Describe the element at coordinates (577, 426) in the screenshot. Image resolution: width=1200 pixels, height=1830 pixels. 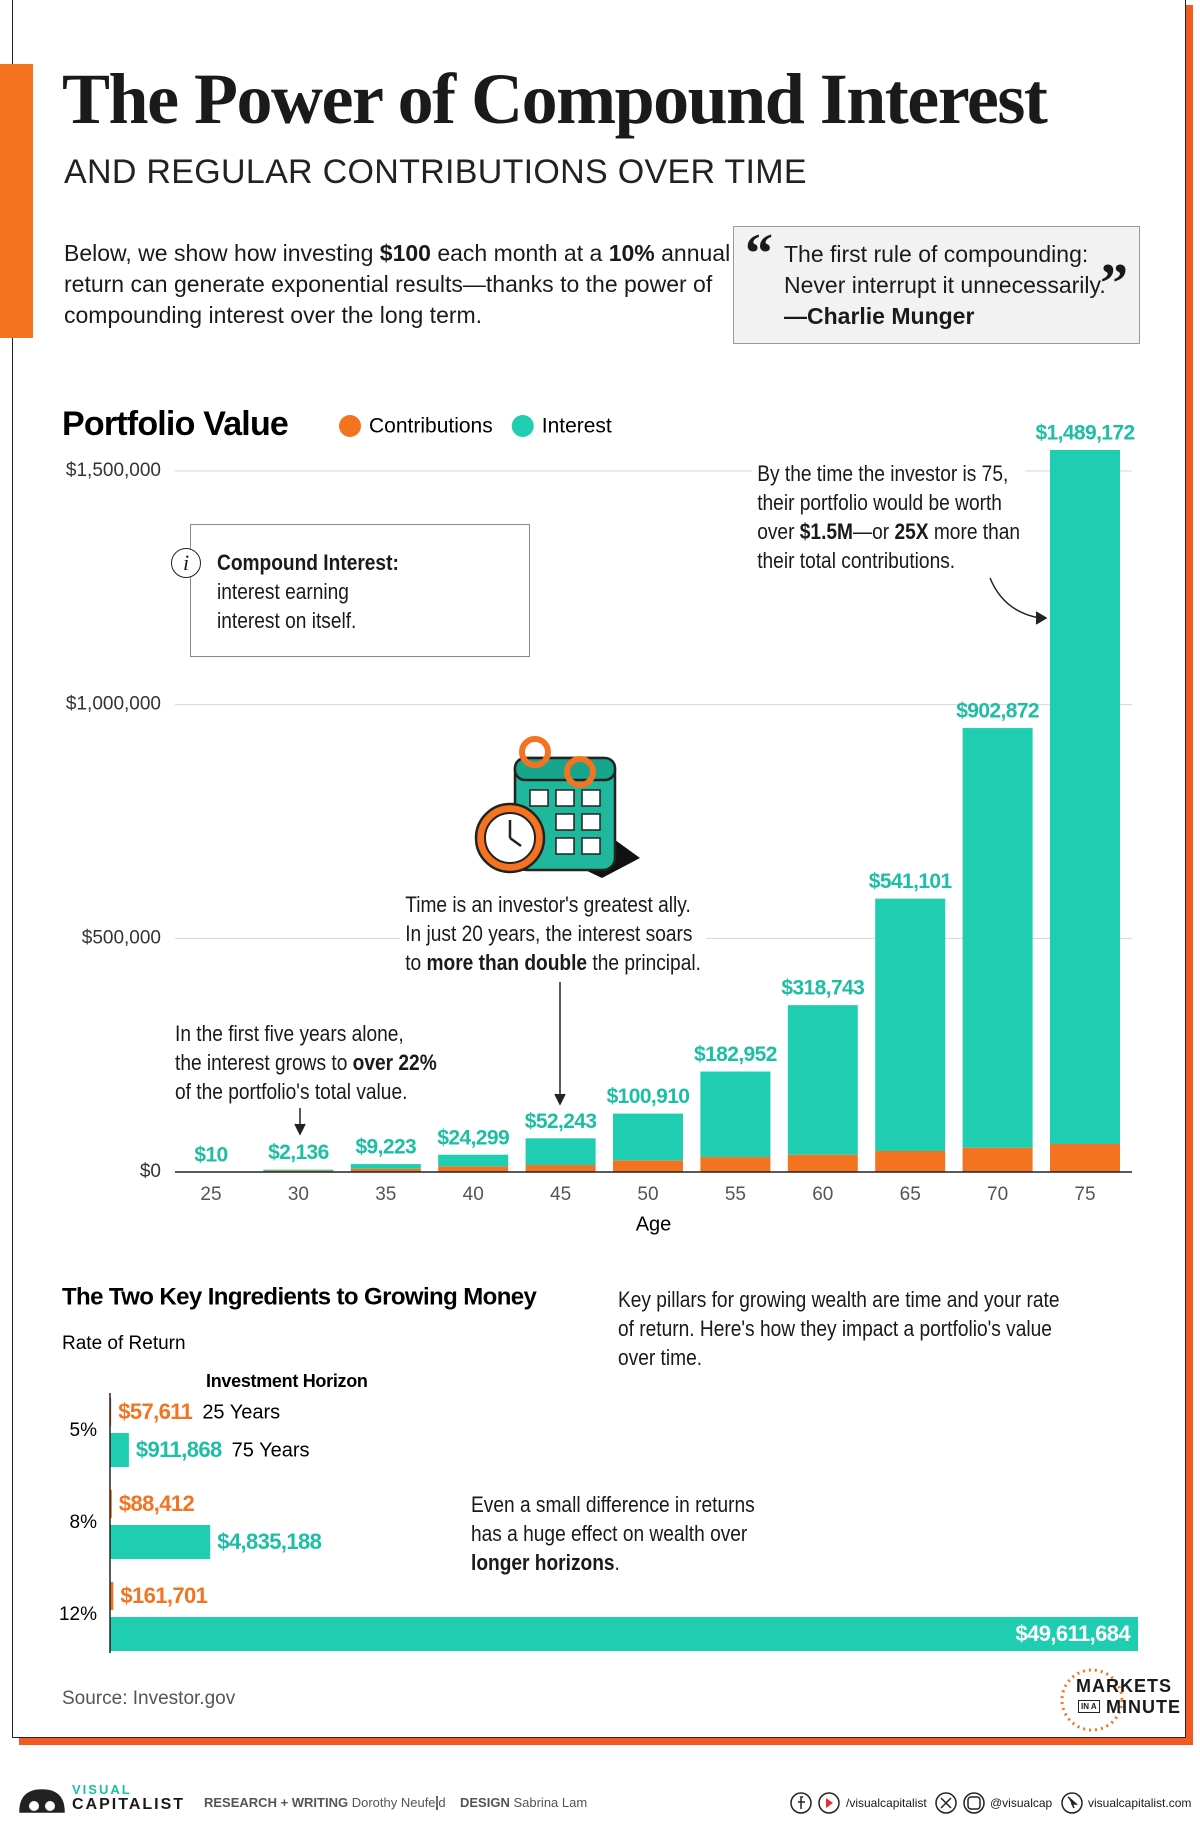
I see `legend-label: Interest` at that location.